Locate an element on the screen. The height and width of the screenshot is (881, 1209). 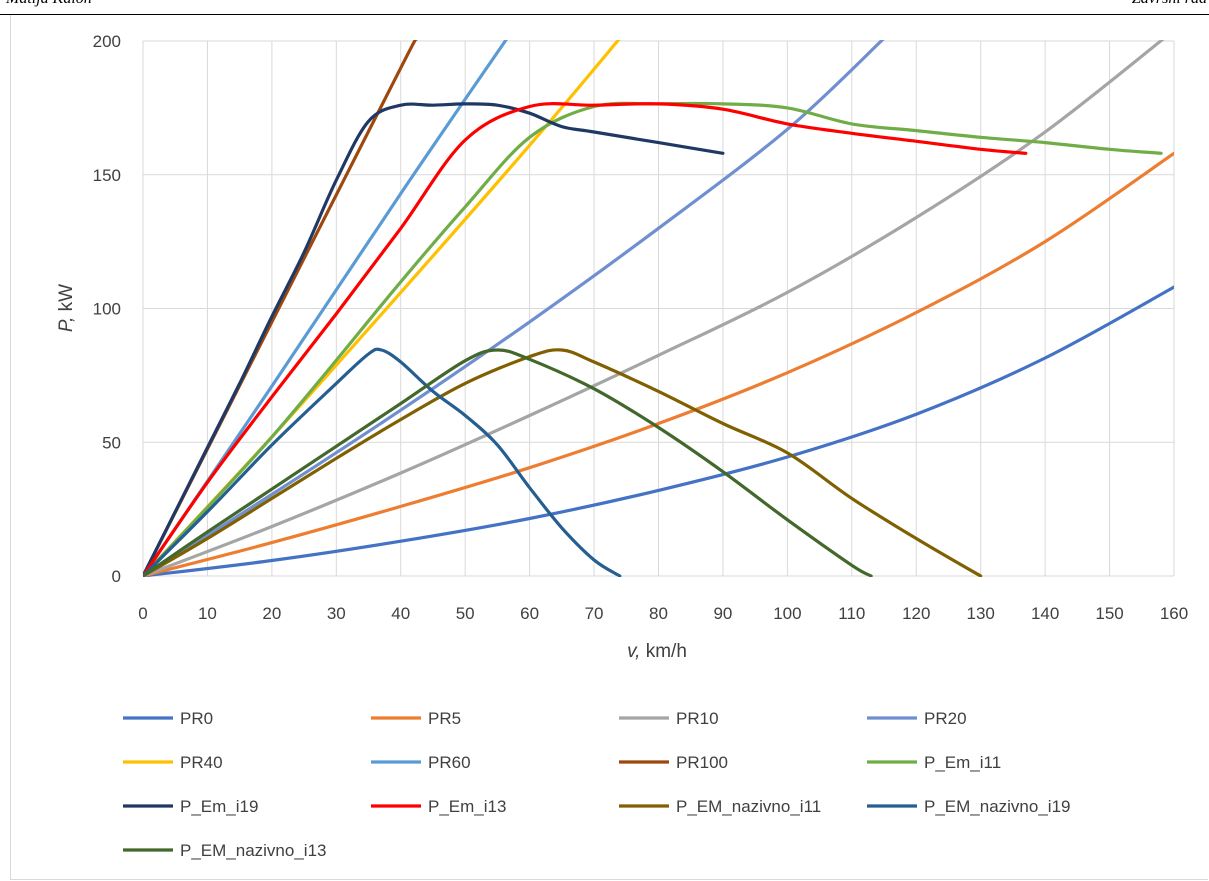
legend-item: P_EM_nazivno_i19 is located at coordinates (968, 806).